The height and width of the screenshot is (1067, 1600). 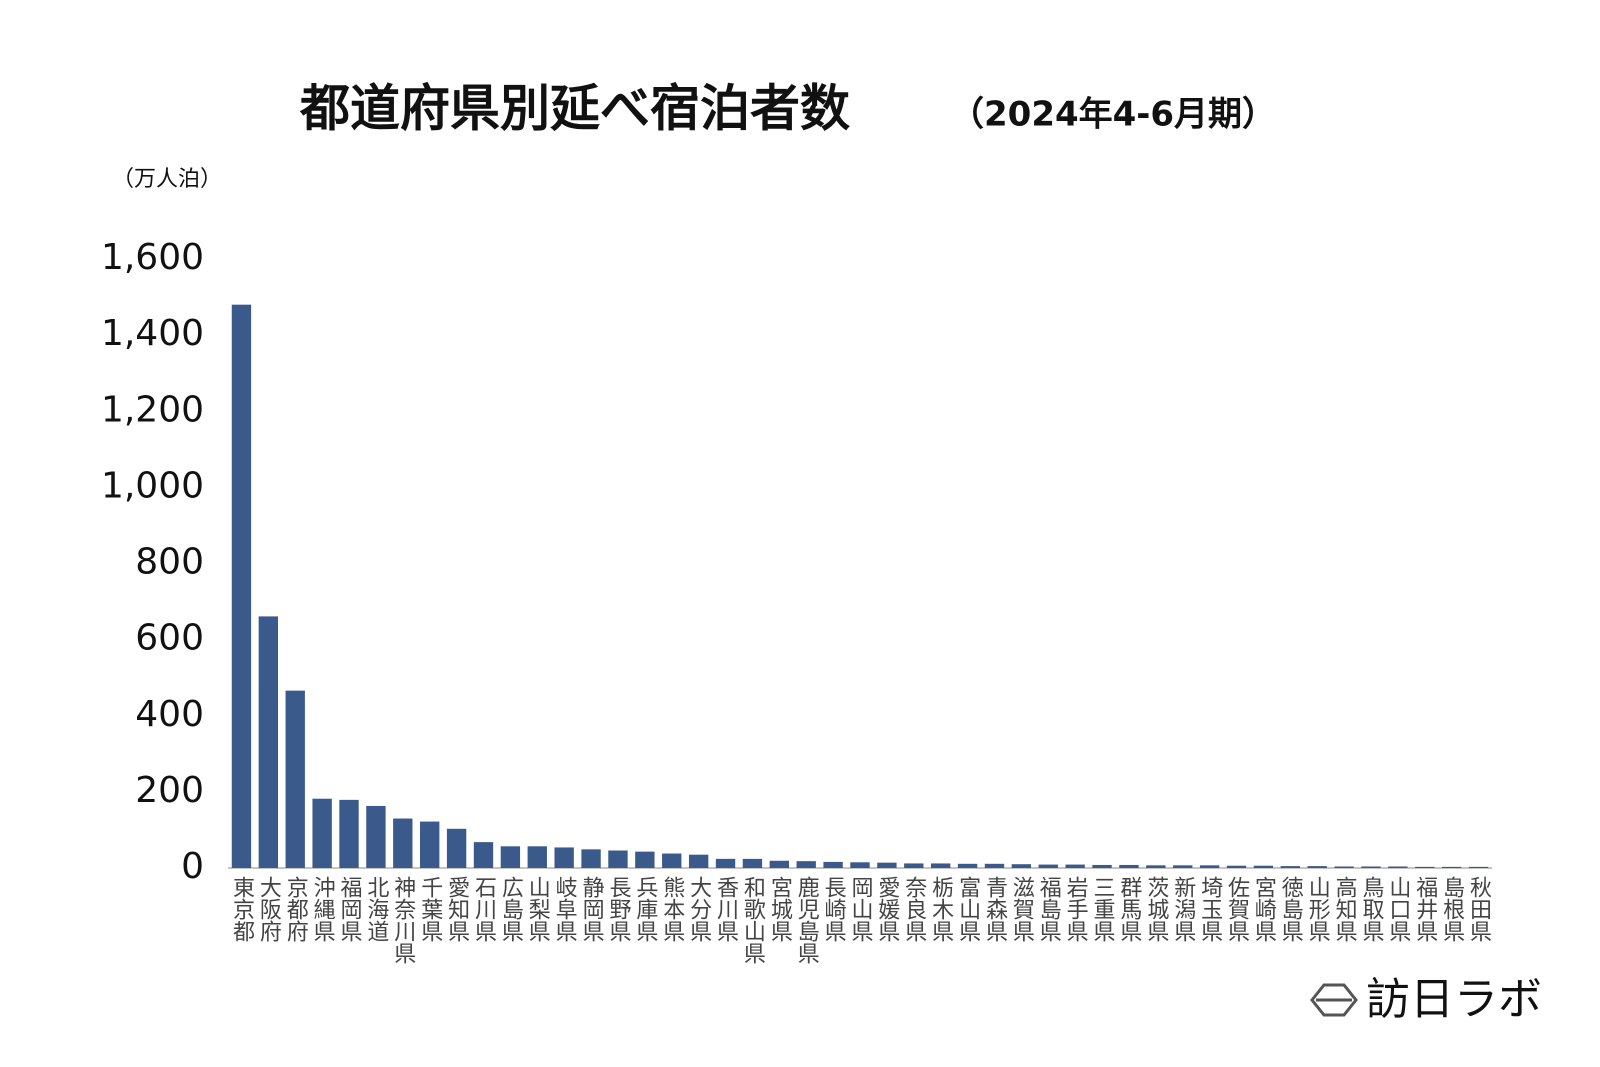 I want to click on y-axis-label: （万人泊）, so click(x=167, y=179).